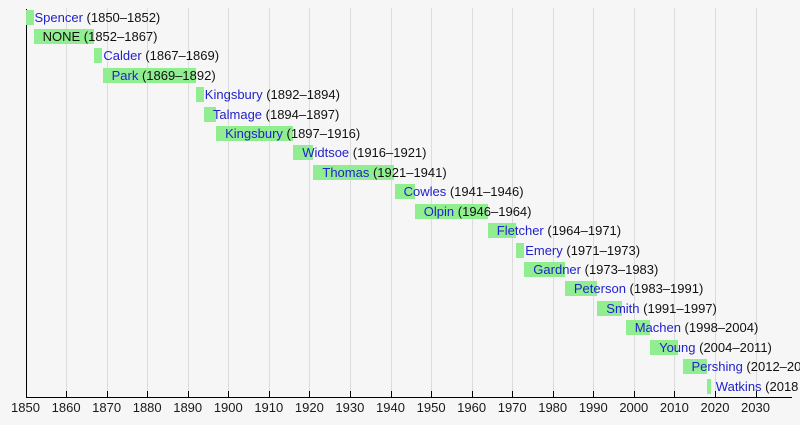 The width and height of the screenshot is (800, 425). What do you see at coordinates (780, 386) in the screenshot?
I see `tenure-dates: (2018` at bounding box center [780, 386].